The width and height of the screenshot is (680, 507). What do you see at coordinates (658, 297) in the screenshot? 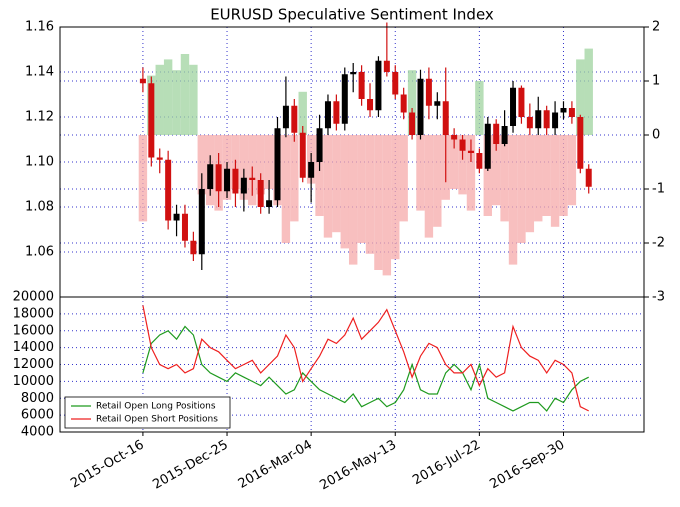
I see `y2-tick-label: -3` at bounding box center [658, 297].